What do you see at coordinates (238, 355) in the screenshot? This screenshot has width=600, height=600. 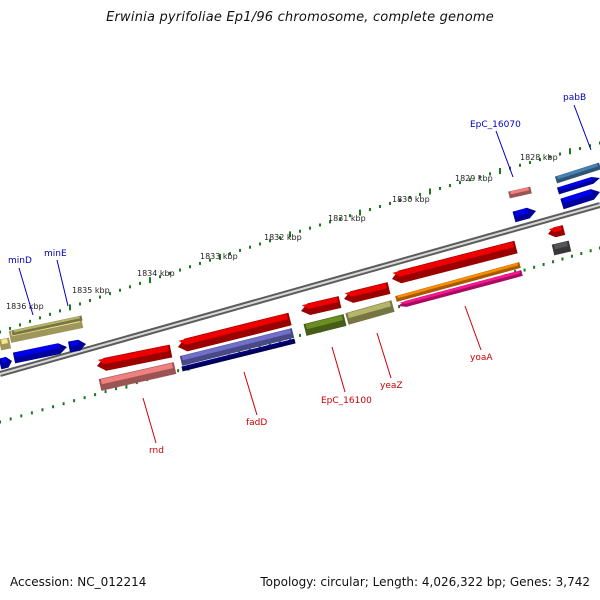 I see `gene-fadD-dark` at bounding box center [238, 355].